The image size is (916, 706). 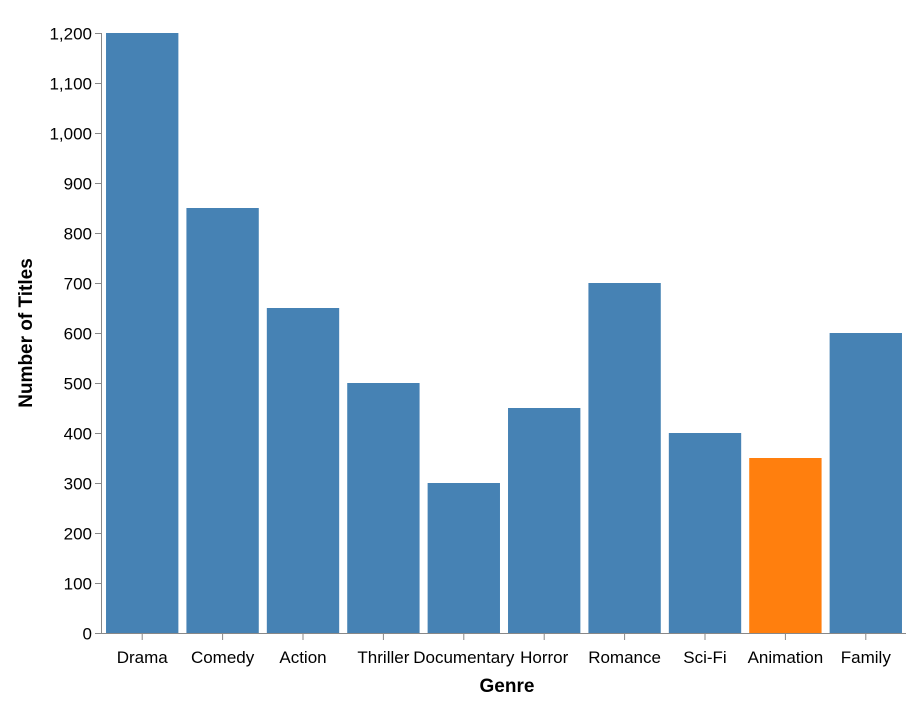 I want to click on x-tick-label: Romance, so click(x=624, y=657).